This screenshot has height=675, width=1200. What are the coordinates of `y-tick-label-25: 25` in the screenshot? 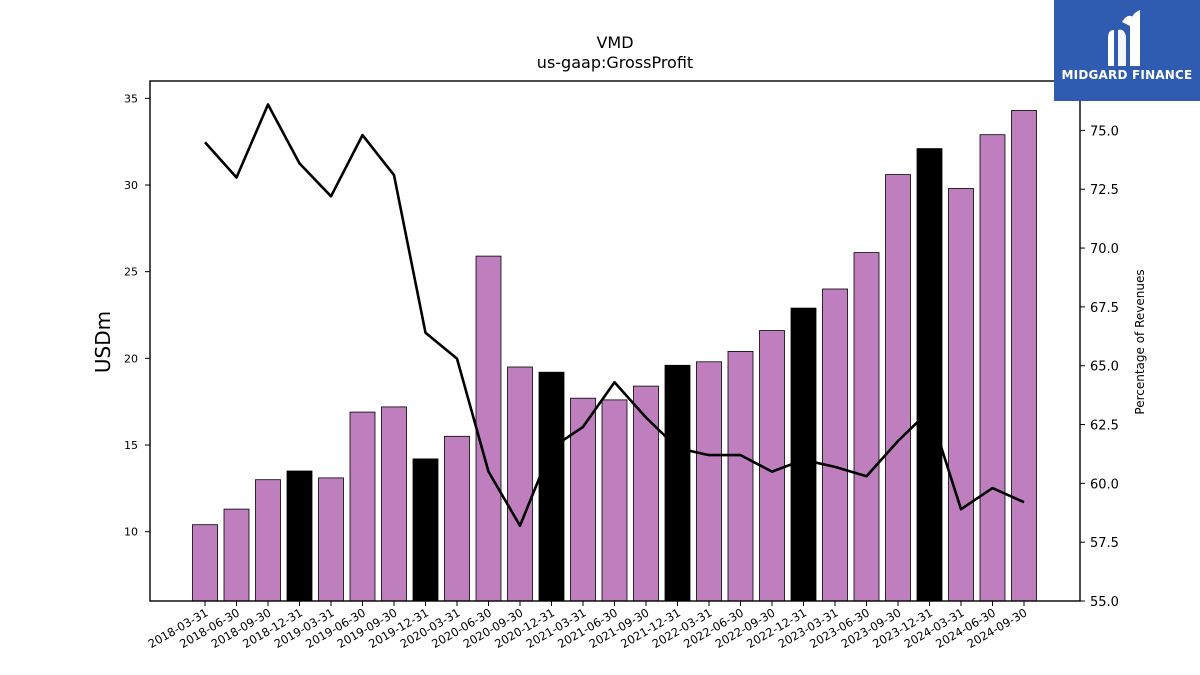 It's located at (131, 272).